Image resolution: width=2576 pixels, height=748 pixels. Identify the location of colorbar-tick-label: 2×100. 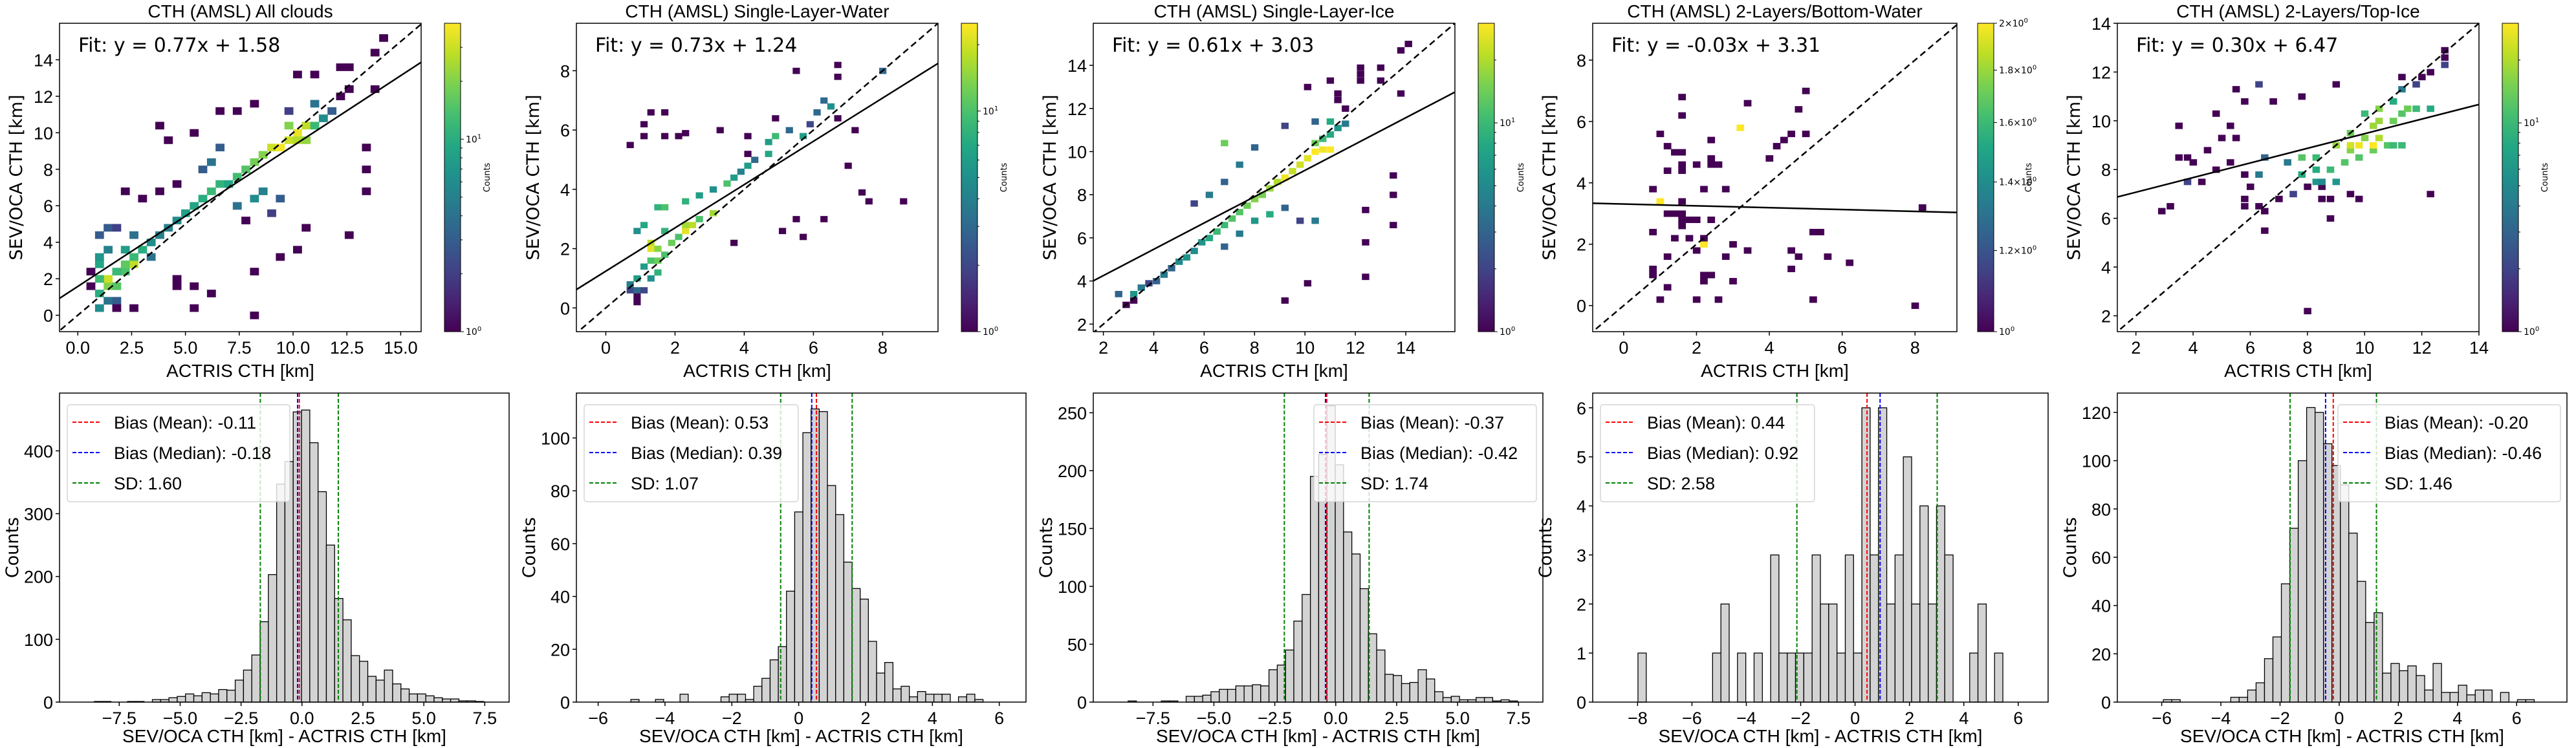
(2013, 23).